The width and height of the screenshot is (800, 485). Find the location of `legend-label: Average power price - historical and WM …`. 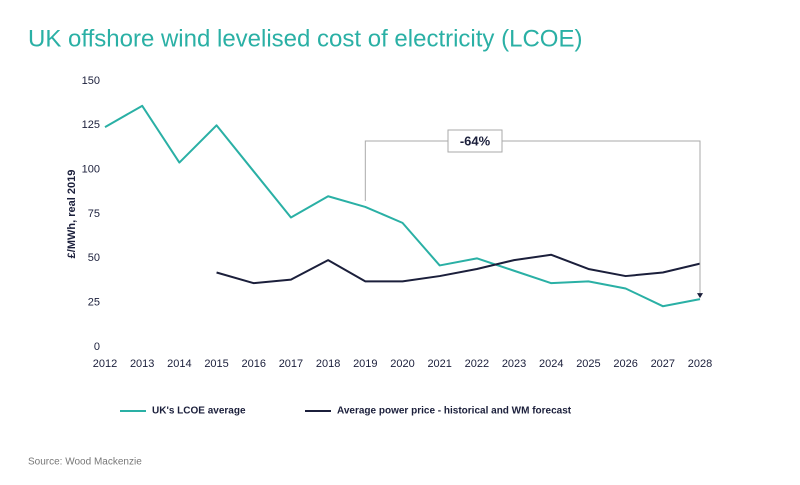

legend-label: Average power price - historical and WM … is located at coordinates (454, 411).